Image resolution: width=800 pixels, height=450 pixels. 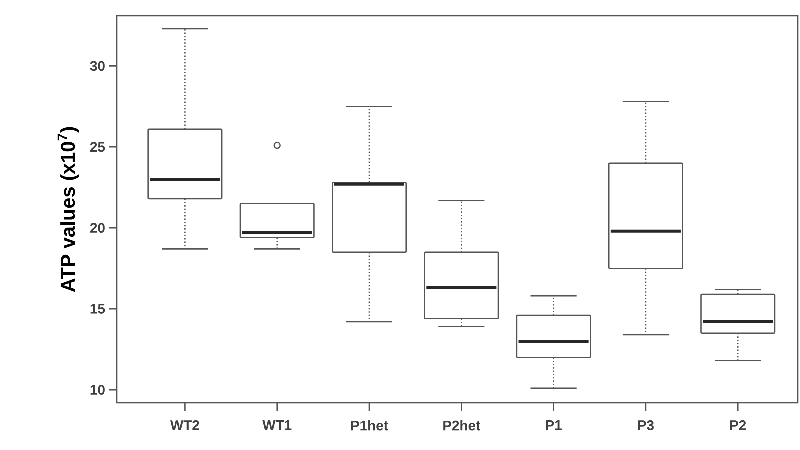 What do you see at coordinates (646, 425) in the screenshot?
I see `x-tick-label: P3` at bounding box center [646, 425].